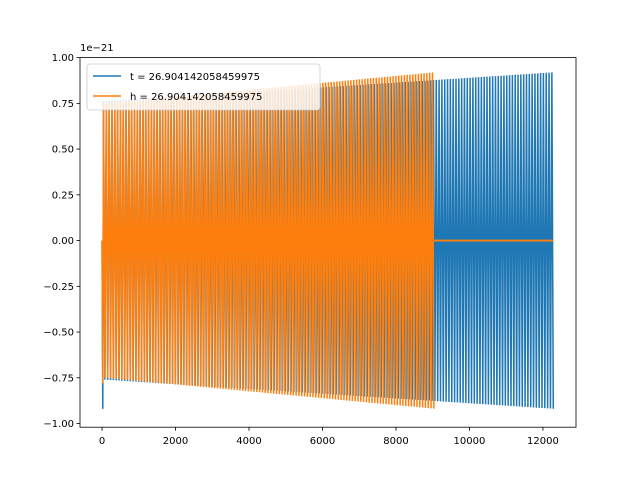  What do you see at coordinates (63, 58) in the screenshot?
I see `y-tick-label: 1.00` at bounding box center [63, 58].